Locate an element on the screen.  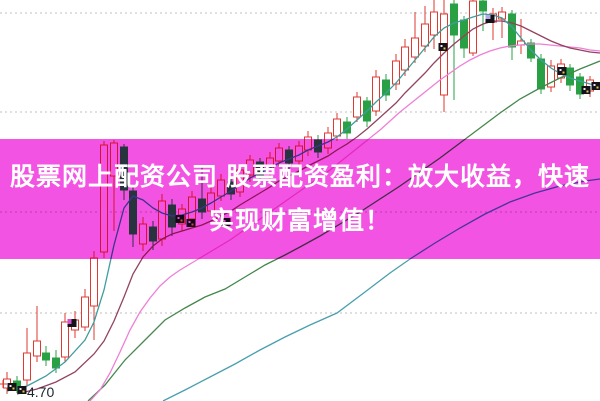
promo-banner-line-1: 股票网上配资公司 股票配资盈利：放大收益，快速 is located at coordinates (300, 177).